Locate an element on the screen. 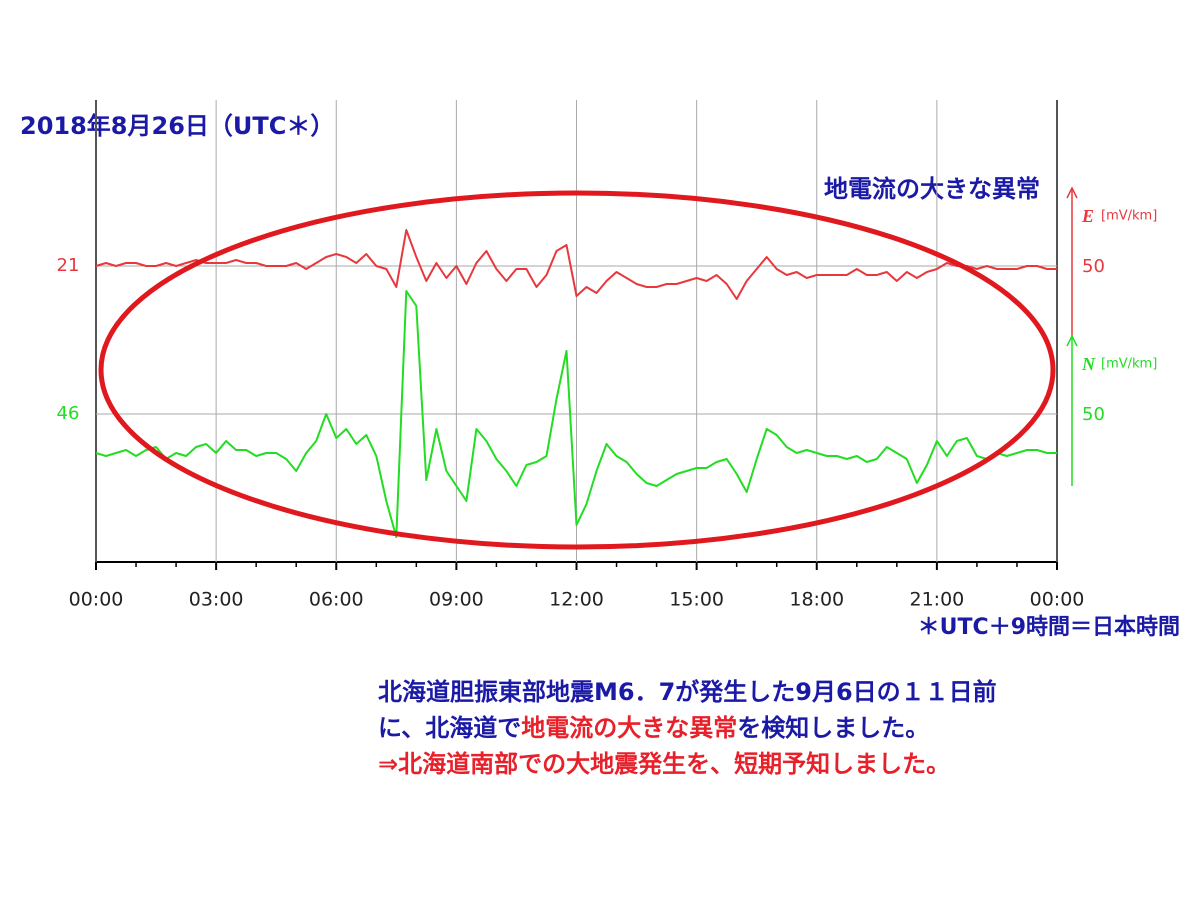  body-segment: 地電流の大きな異常 is located at coordinates (629, 728).